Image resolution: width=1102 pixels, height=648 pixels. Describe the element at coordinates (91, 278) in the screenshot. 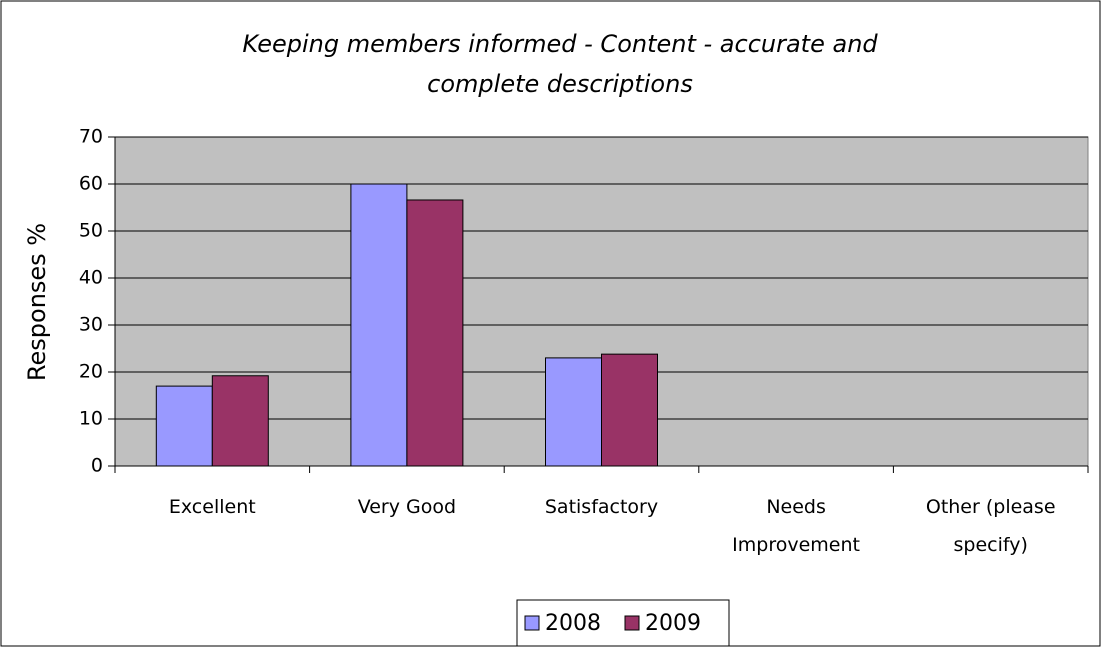

I see `y-tick-label: 40` at that location.